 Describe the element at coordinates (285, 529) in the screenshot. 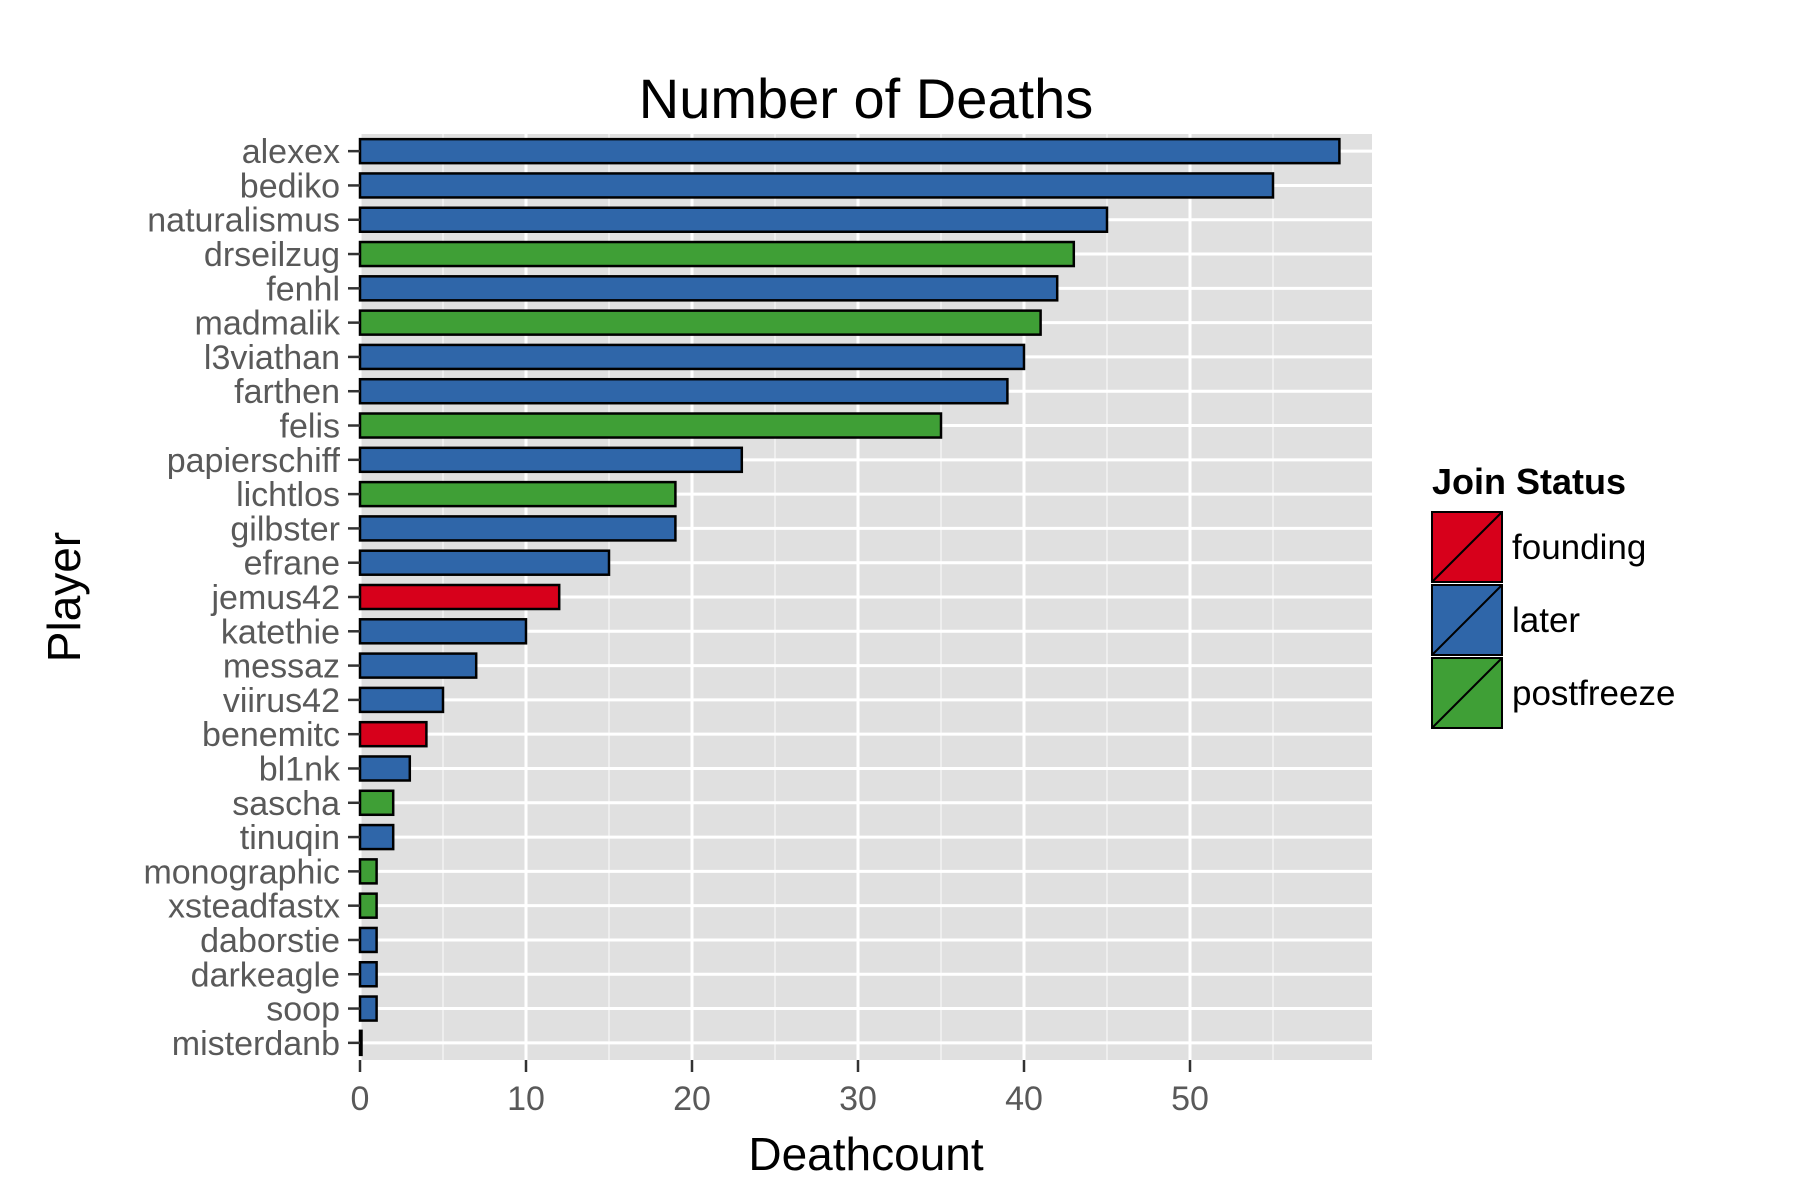

I see `y-tick-label: gilbster` at that location.